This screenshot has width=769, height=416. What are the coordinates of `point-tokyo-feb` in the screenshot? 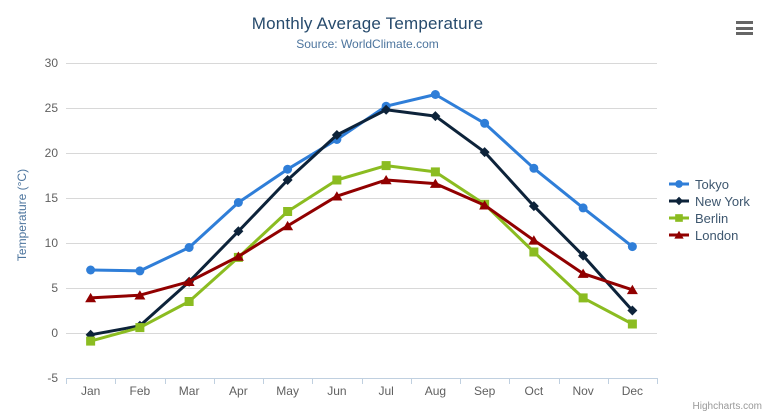 It's located at (140, 271).